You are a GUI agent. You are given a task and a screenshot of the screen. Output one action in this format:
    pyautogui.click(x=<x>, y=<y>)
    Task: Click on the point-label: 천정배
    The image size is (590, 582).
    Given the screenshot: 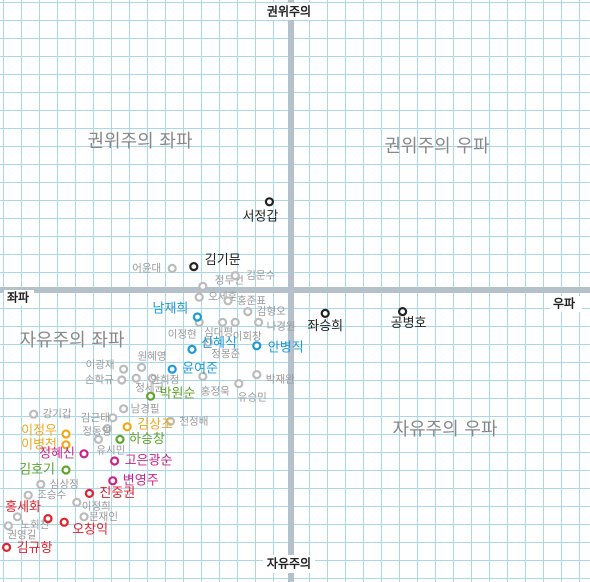 What is the action you would take?
    pyautogui.click(x=193, y=421)
    